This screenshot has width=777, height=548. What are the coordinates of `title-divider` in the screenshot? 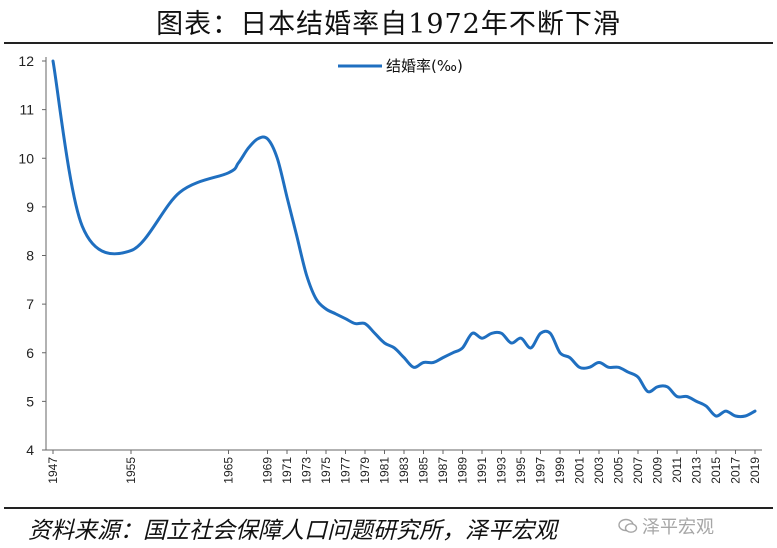 It's located at (388, 43).